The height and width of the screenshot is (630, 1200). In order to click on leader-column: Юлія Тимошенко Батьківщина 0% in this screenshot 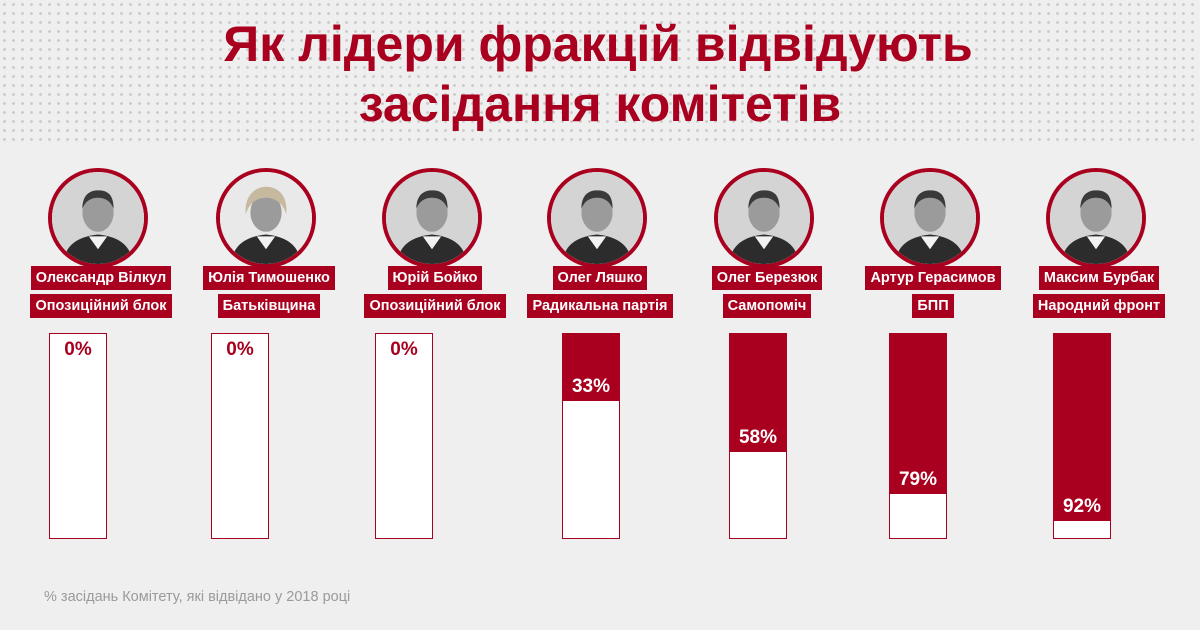, I will do `click(269, 358)`.